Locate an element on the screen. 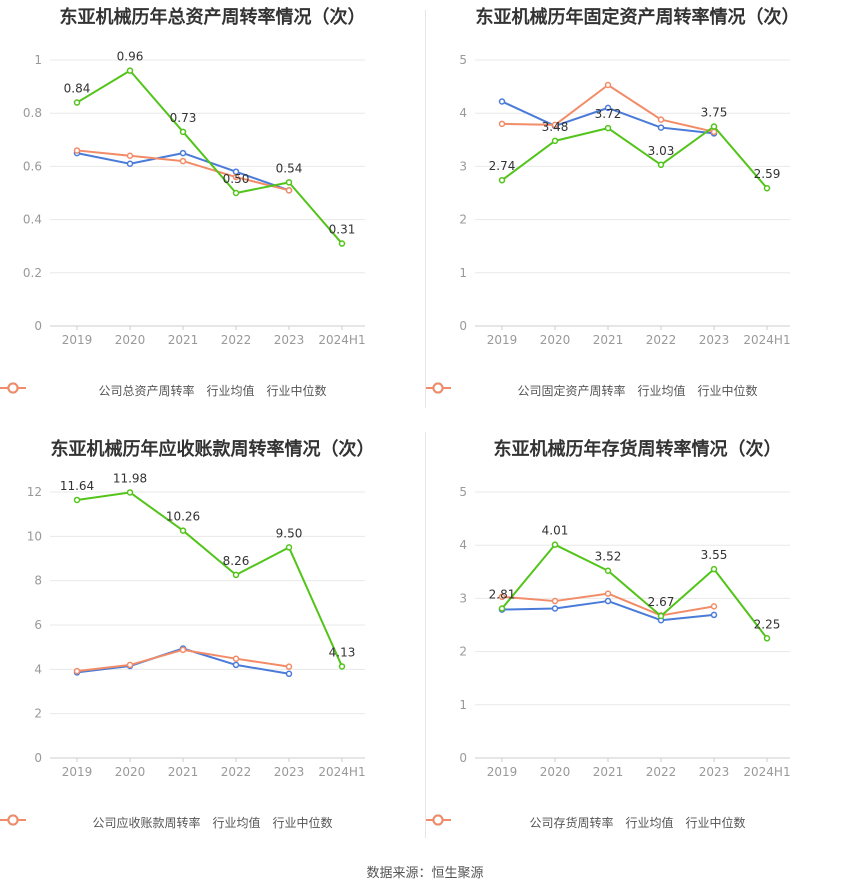 This screenshot has width=850, height=891. chart-legend: 公司固定资产周转率 行业均值 行业中位数 is located at coordinates (637, 390).